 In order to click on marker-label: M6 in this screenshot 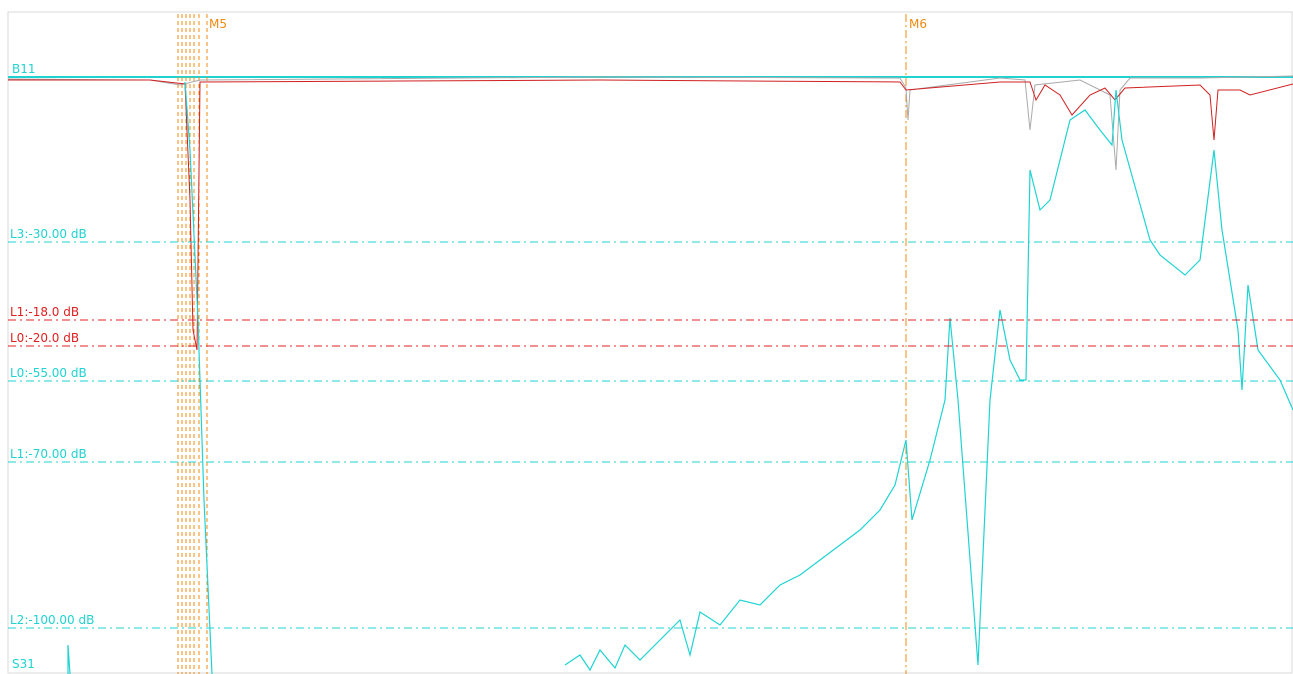, I will do `click(918, 24)`.